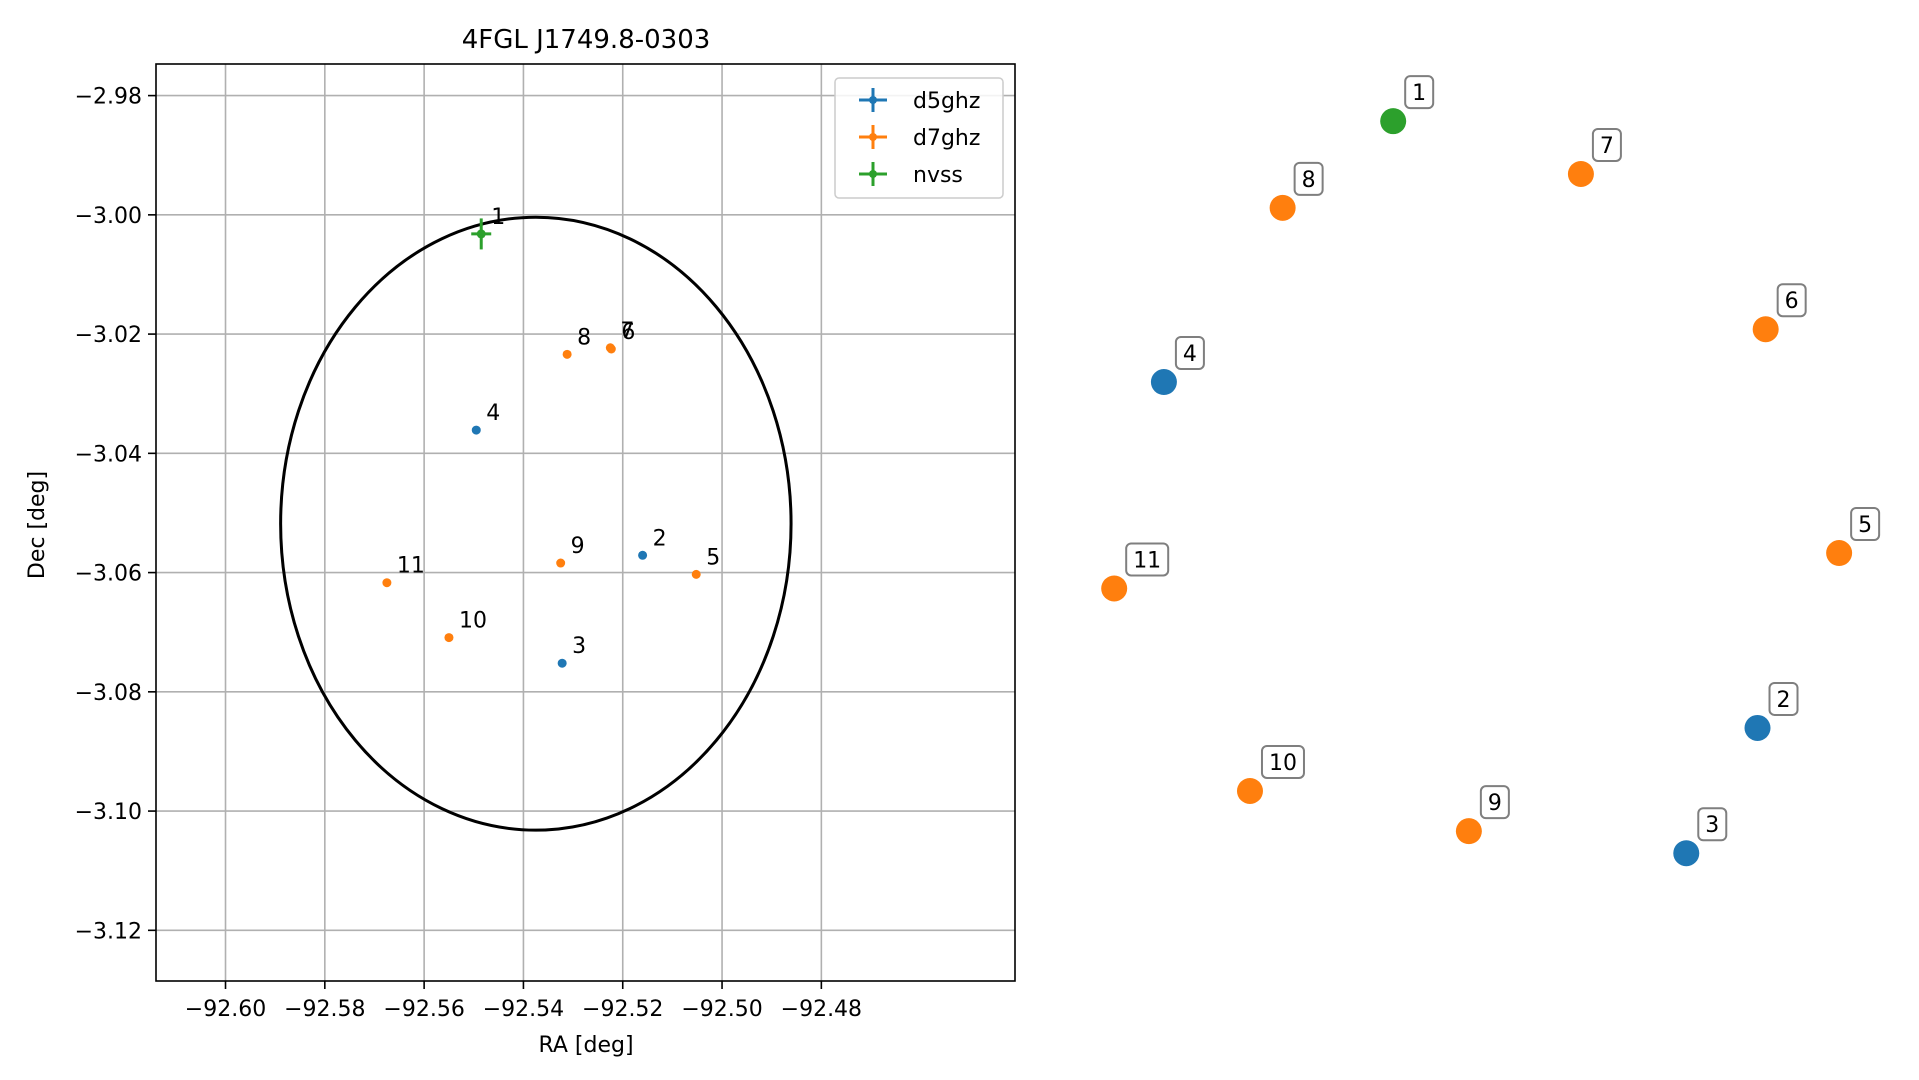  I want to click on point-label-2: 2, so click(660, 538).